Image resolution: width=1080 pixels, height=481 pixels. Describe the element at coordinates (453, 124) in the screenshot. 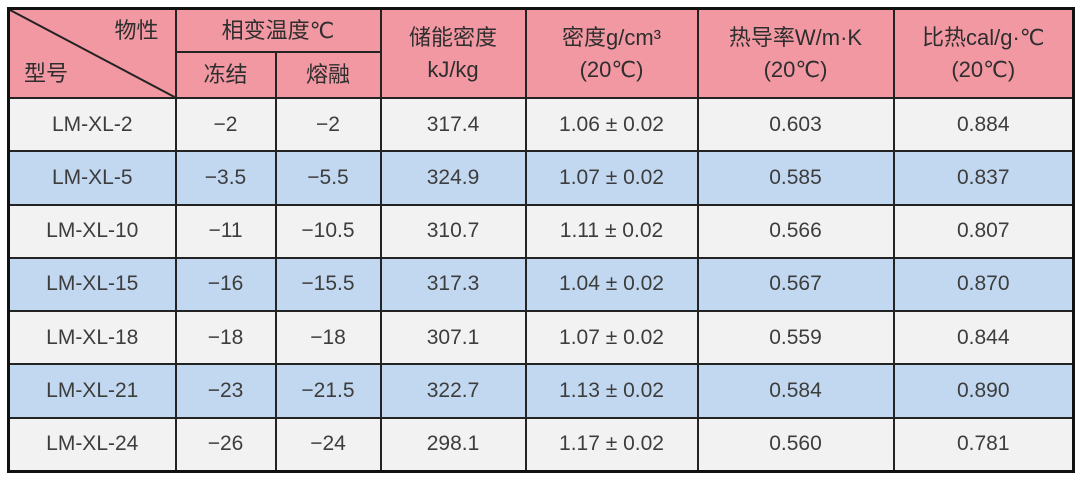

I see `energy-density-cell: 317.4` at that location.